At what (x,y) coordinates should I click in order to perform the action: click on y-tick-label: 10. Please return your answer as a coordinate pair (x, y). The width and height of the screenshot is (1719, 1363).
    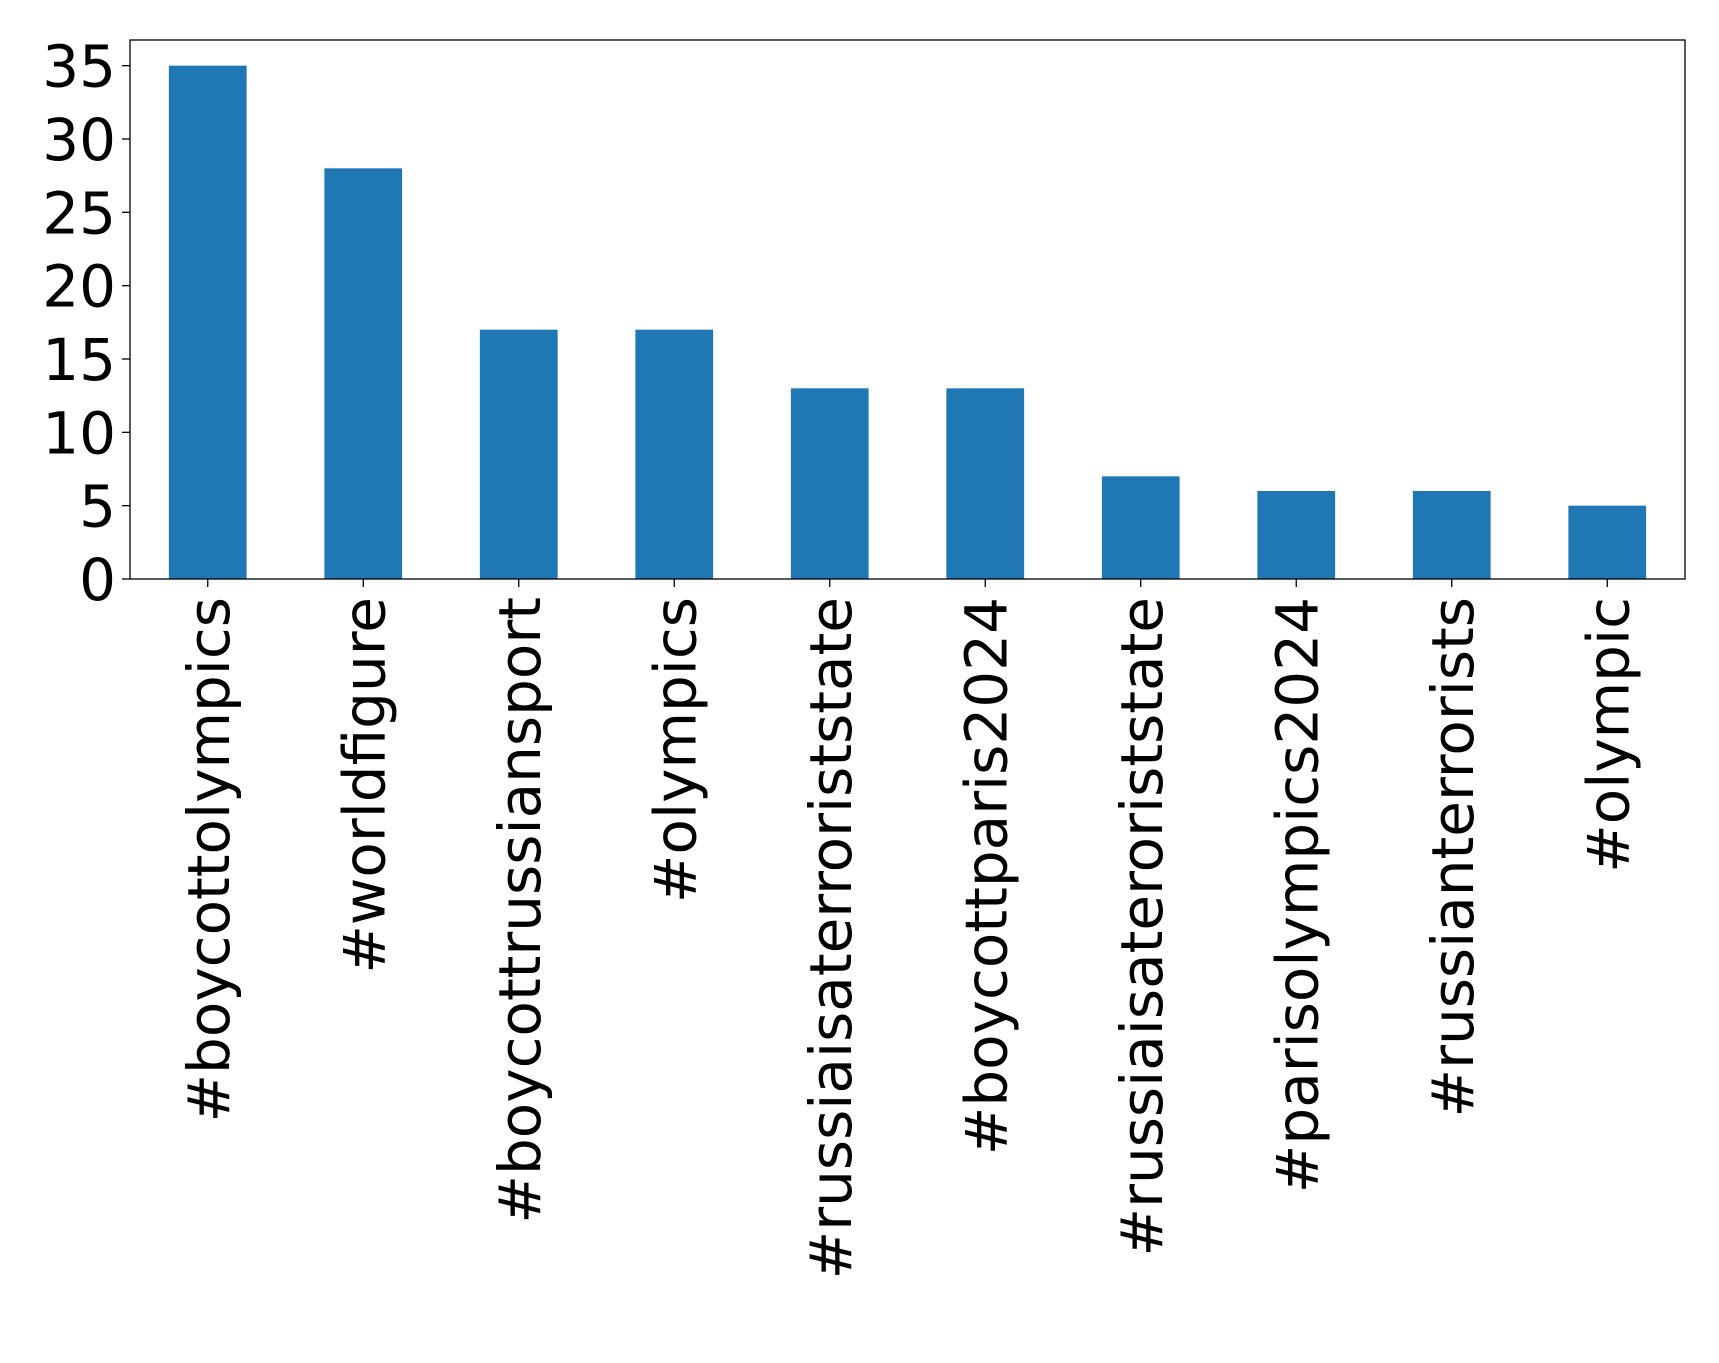
    Looking at the image, I should click on (79, 433).